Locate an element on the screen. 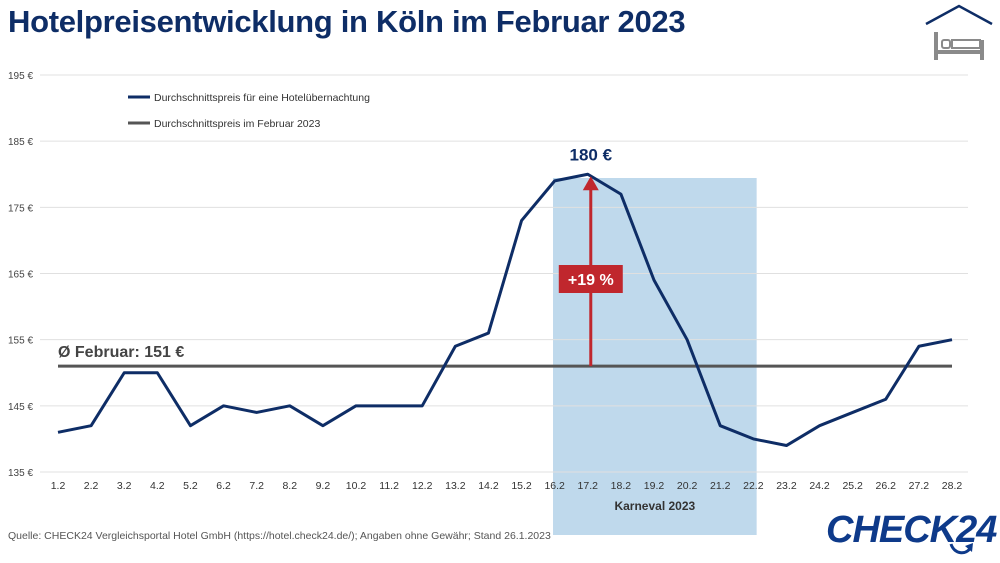  y-tick-label: 135 € is located at coordinates (20, 473).